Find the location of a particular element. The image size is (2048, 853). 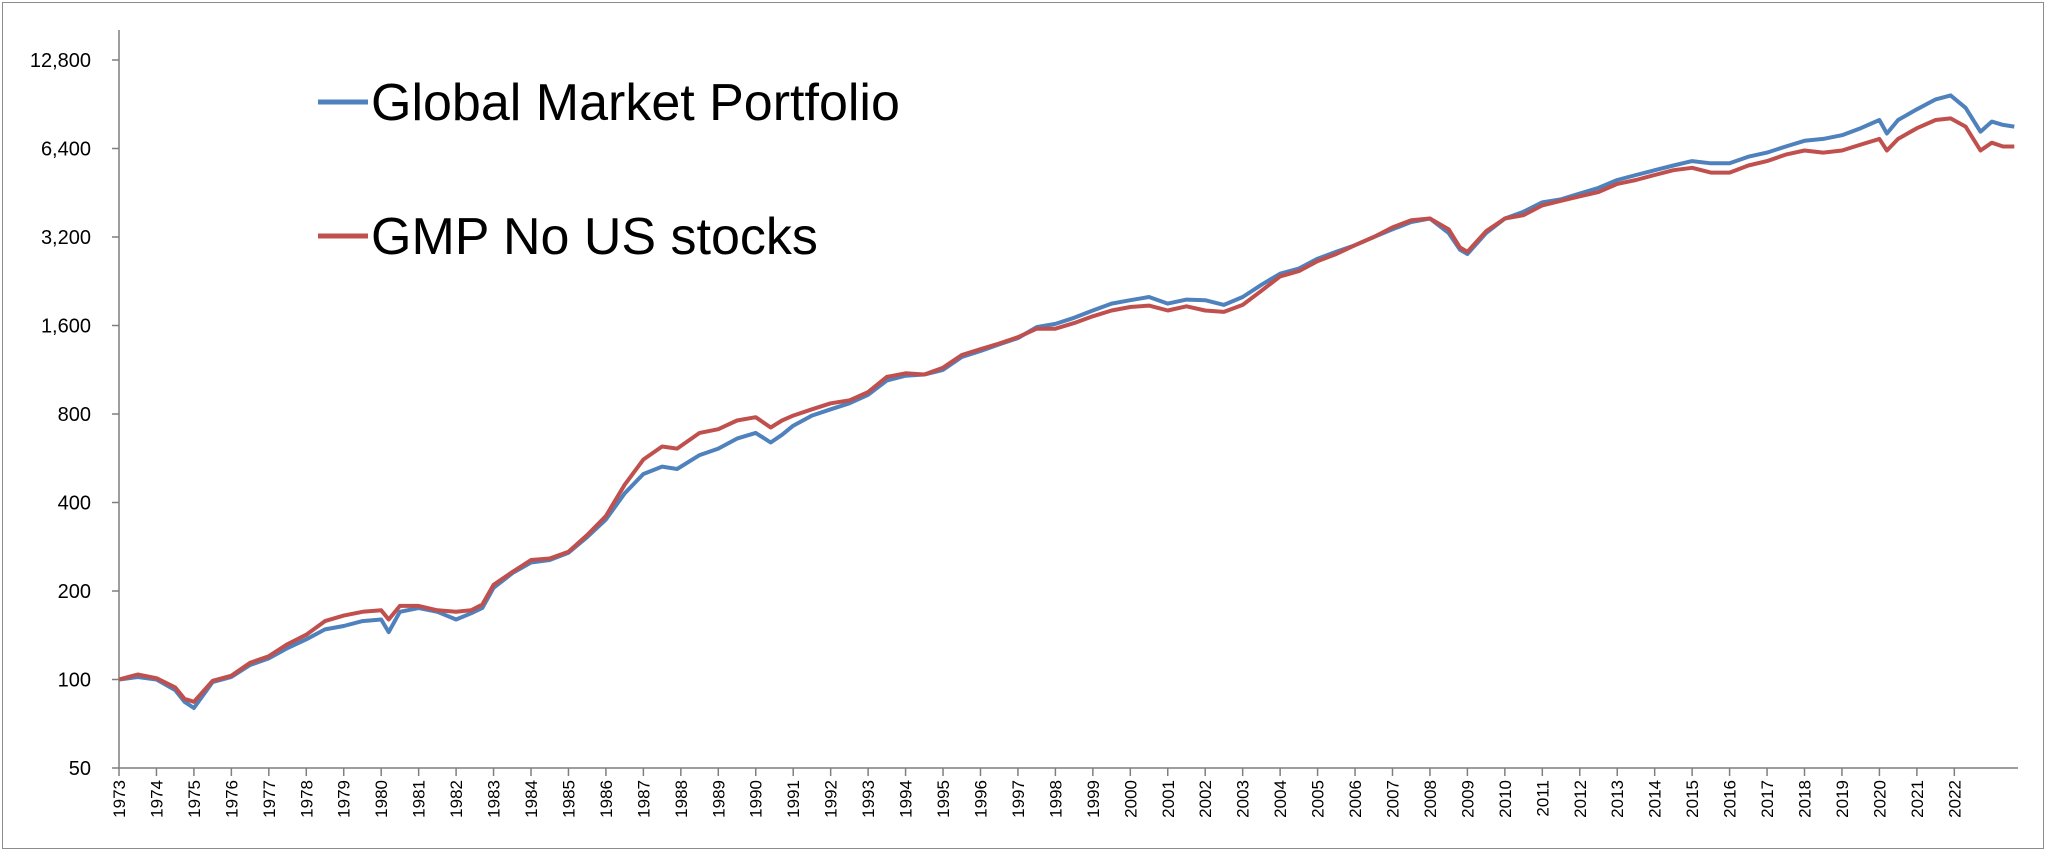

legend-label-gmp-no-us-stocks: GMP No US stocks is located at coordinates (594, 237).